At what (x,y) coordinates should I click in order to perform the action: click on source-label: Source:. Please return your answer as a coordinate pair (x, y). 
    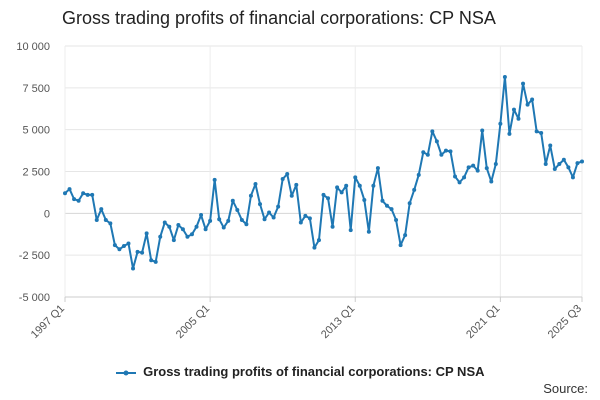
    Looking at the image, I should click on (565, 388).